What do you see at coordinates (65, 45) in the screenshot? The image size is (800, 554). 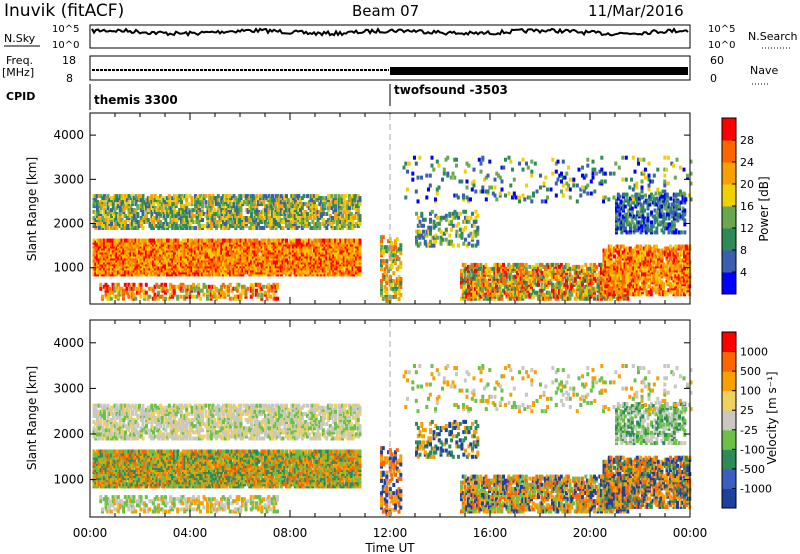 I see `nsky-tick-low: 10^0` at bounding box center [65, 45].